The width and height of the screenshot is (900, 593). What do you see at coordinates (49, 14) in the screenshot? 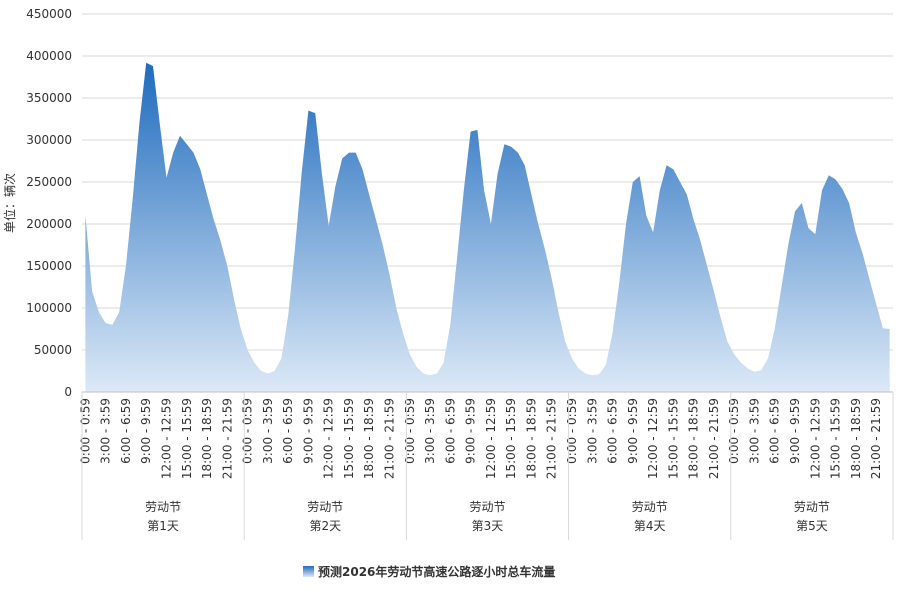
I see `y-tick-label: 450000` at bounding box center [49, 14].